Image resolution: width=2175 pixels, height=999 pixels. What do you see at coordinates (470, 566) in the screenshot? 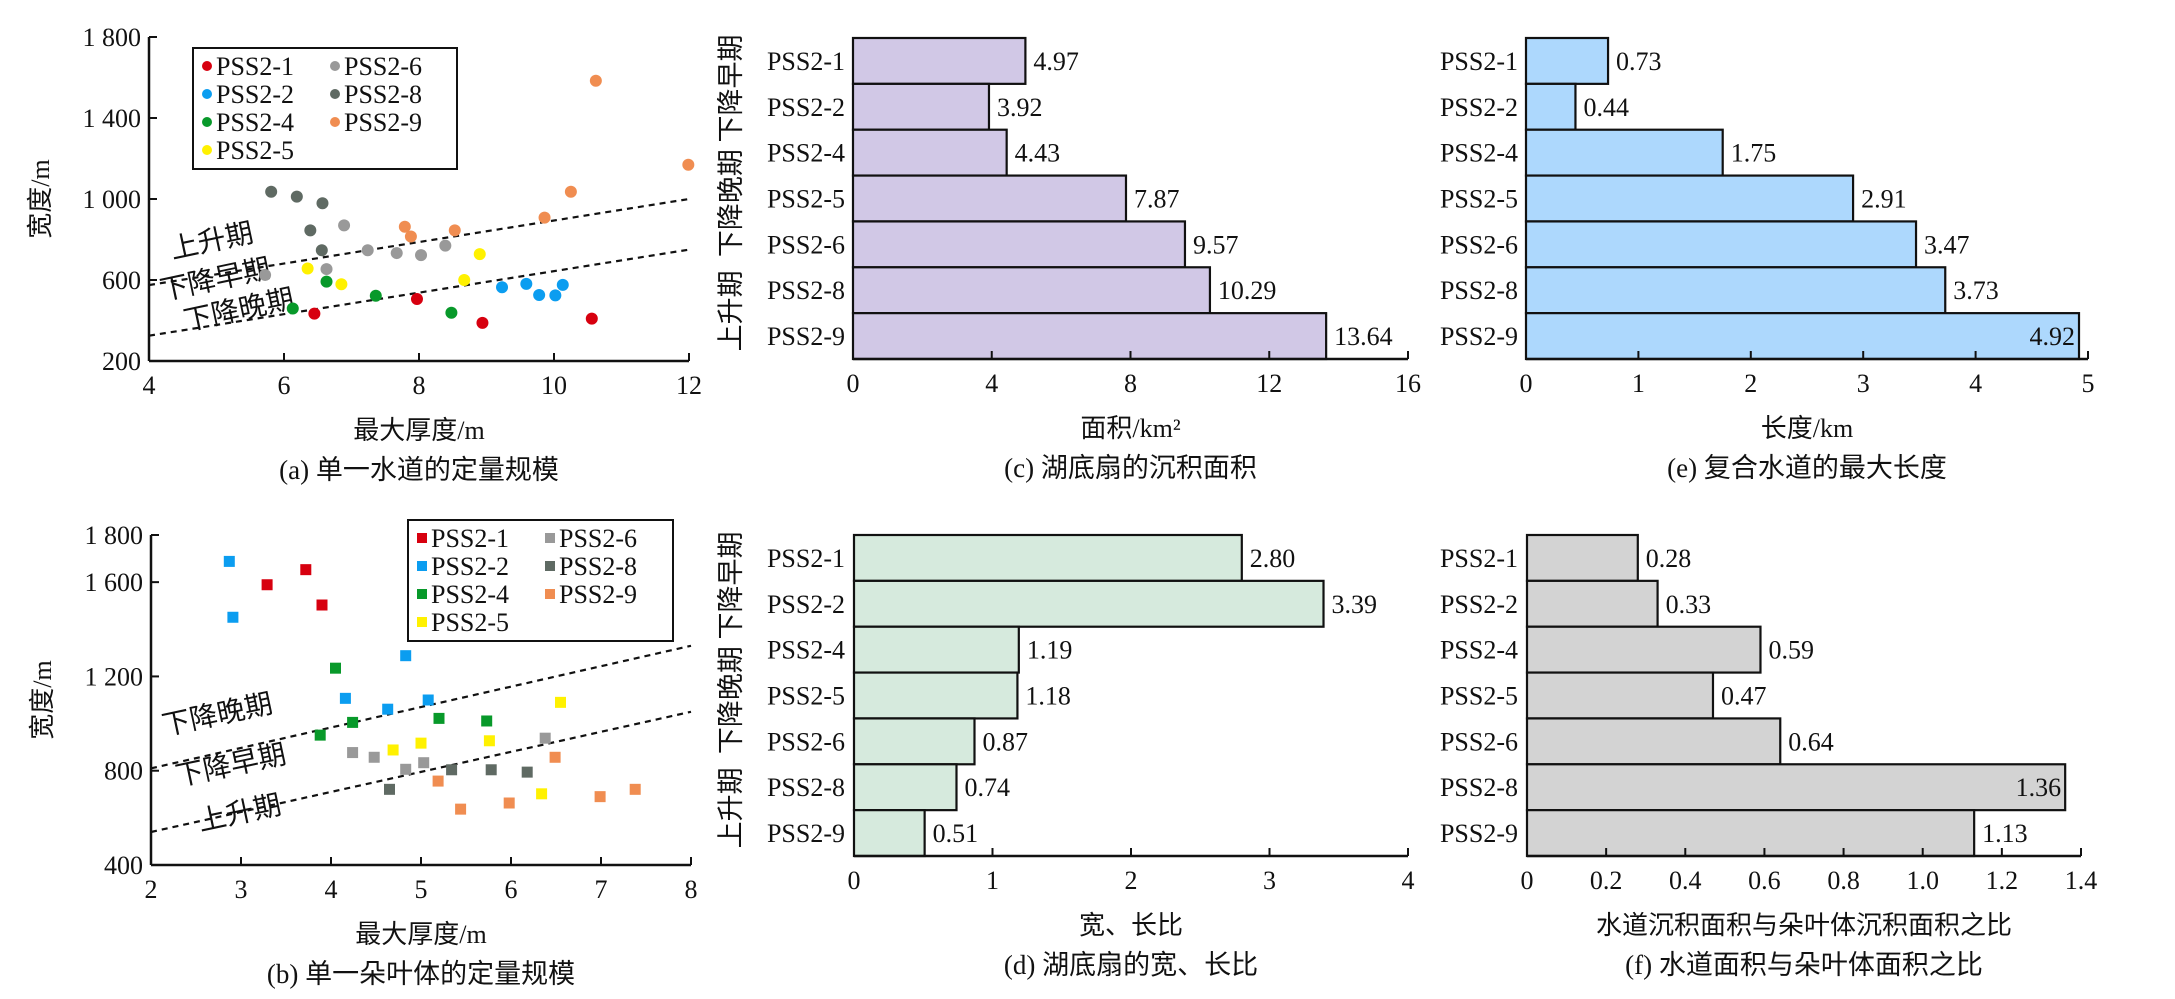
I see `legend-entry: PSS2-2` at bounding box center [470, 566].